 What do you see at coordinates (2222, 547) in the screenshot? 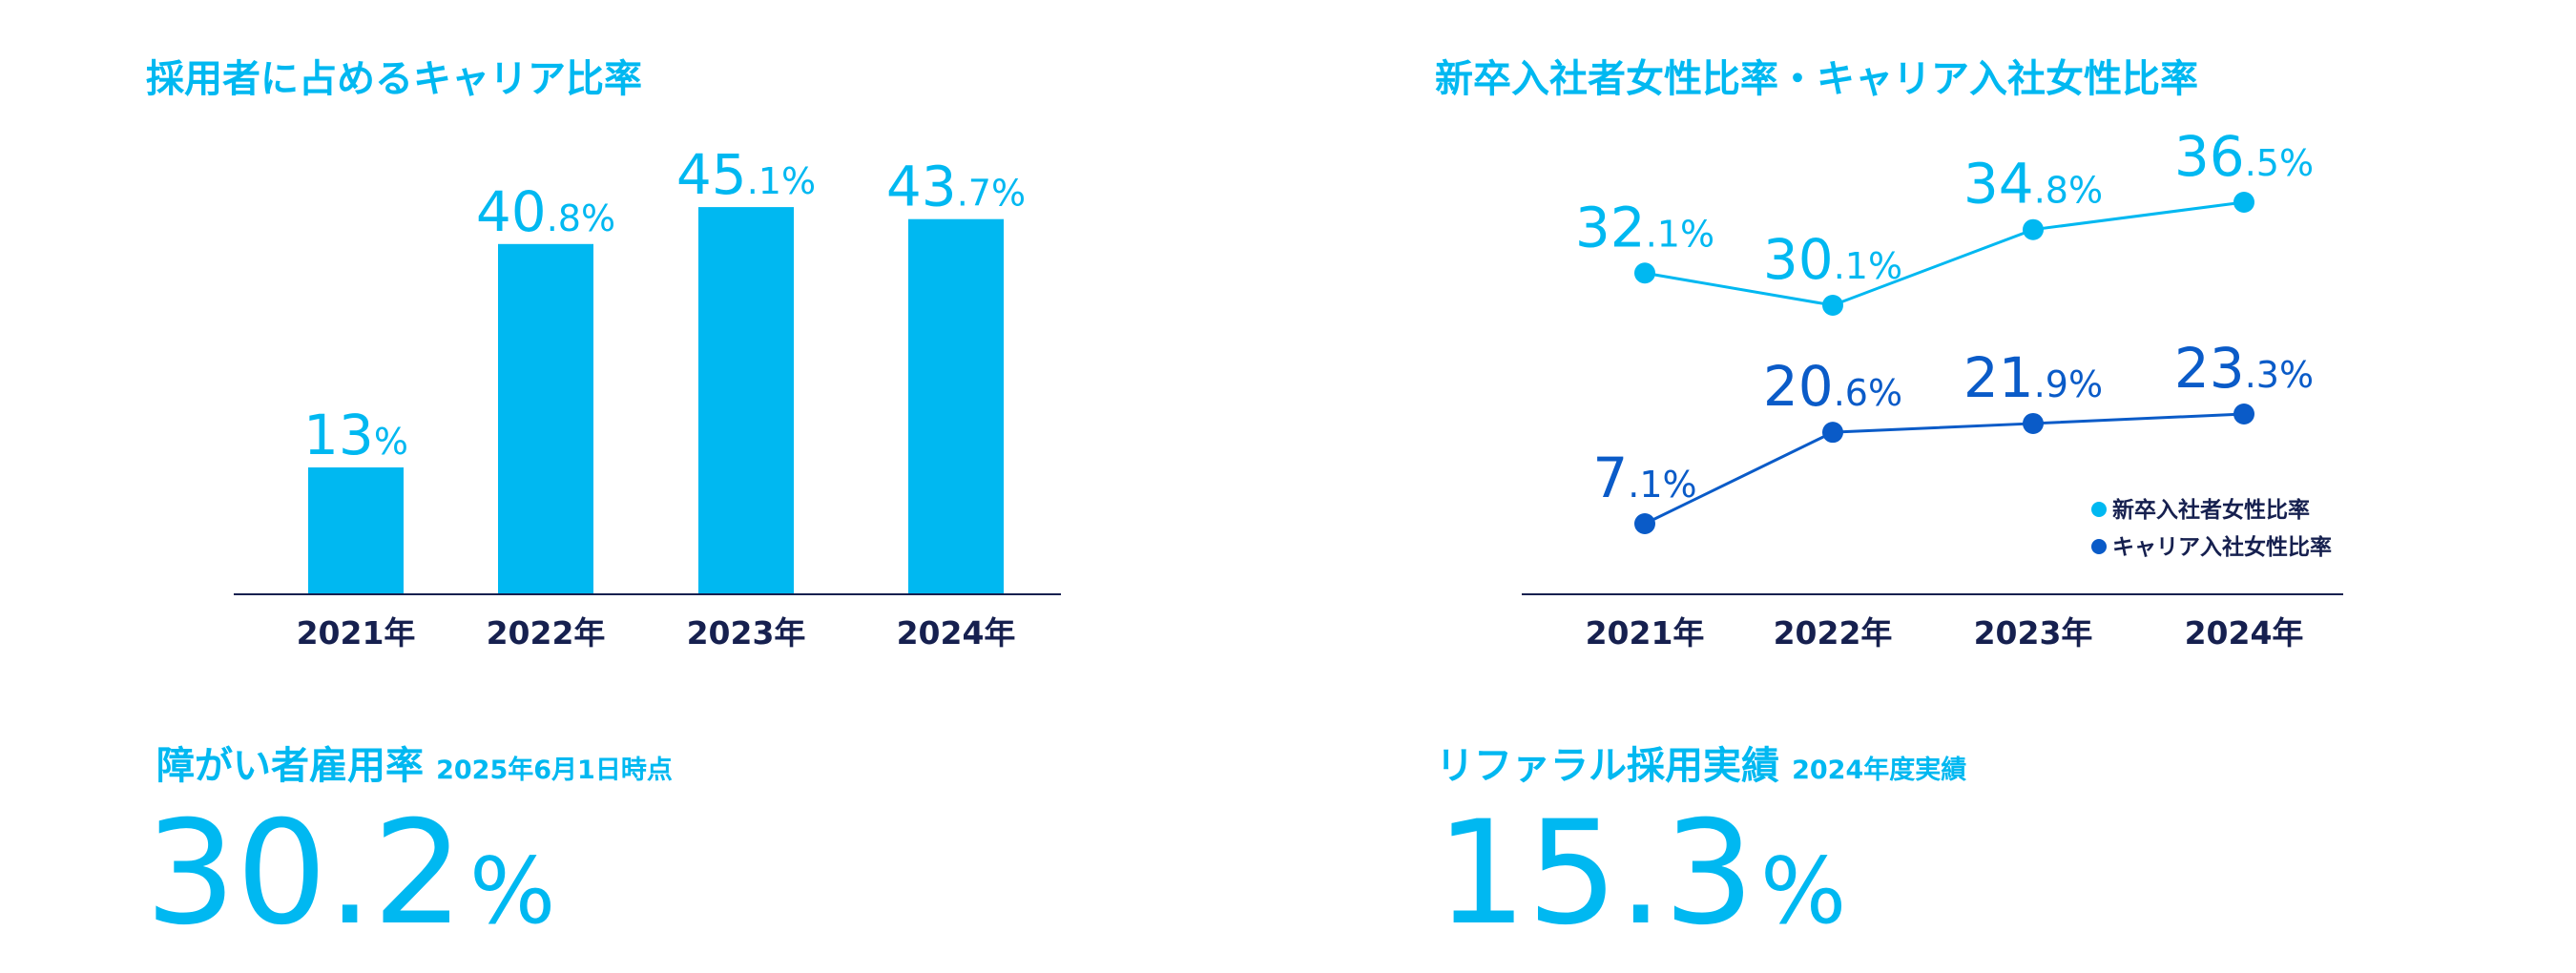
I see `legend-label-career: キャリア入社女性比率` at bounding box center [2222, 547].